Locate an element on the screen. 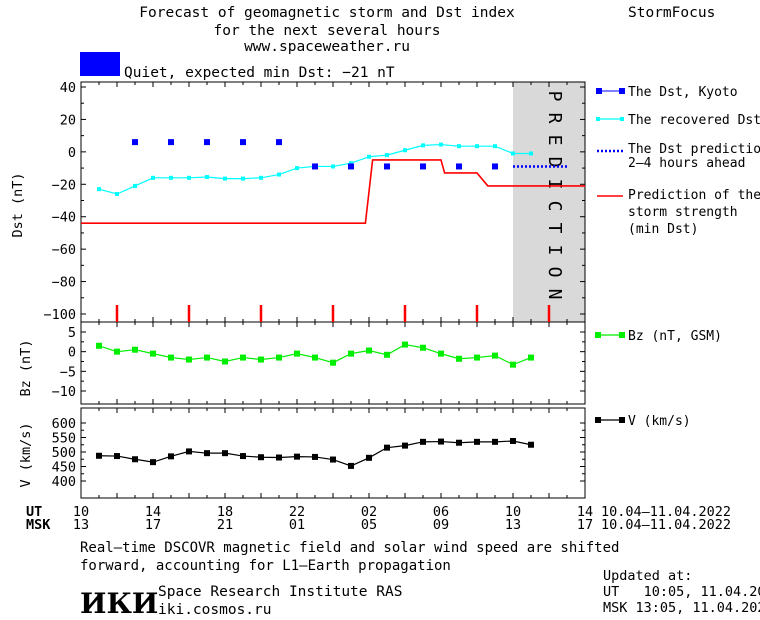 The height and width of the screenshot is (620, 760). legend-prediction-label-1: The Dst prediction is located at coordinates (694, 149).